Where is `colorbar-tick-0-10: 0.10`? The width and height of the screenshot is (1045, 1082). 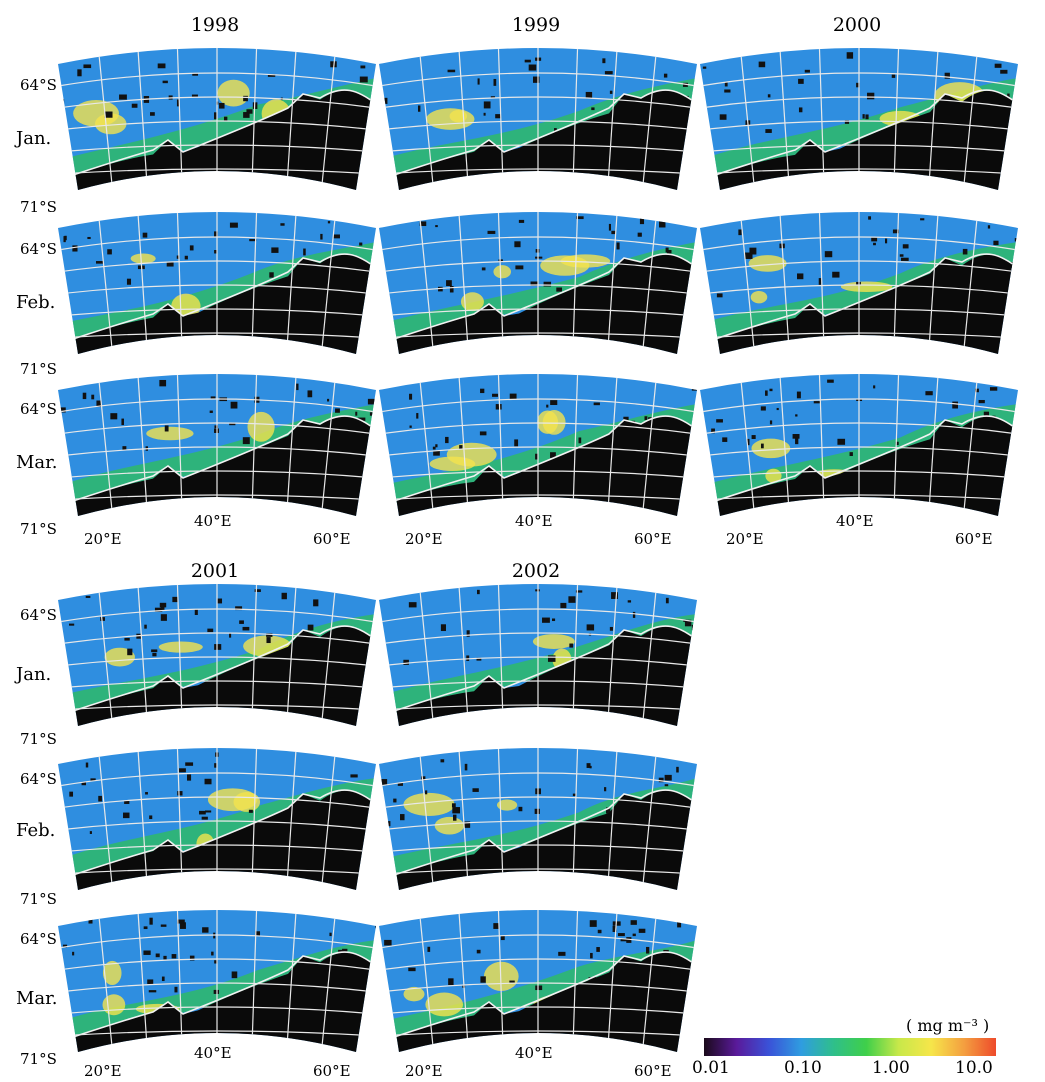
colorbar-tick-0-10: 0.10 is located at coordinates (803, 1068).